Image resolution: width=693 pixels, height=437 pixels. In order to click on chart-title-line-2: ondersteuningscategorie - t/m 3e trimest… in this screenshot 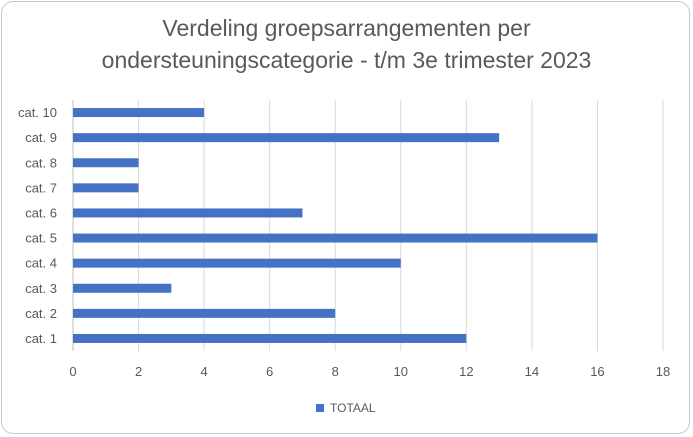, I will do `click(346, 60)`.